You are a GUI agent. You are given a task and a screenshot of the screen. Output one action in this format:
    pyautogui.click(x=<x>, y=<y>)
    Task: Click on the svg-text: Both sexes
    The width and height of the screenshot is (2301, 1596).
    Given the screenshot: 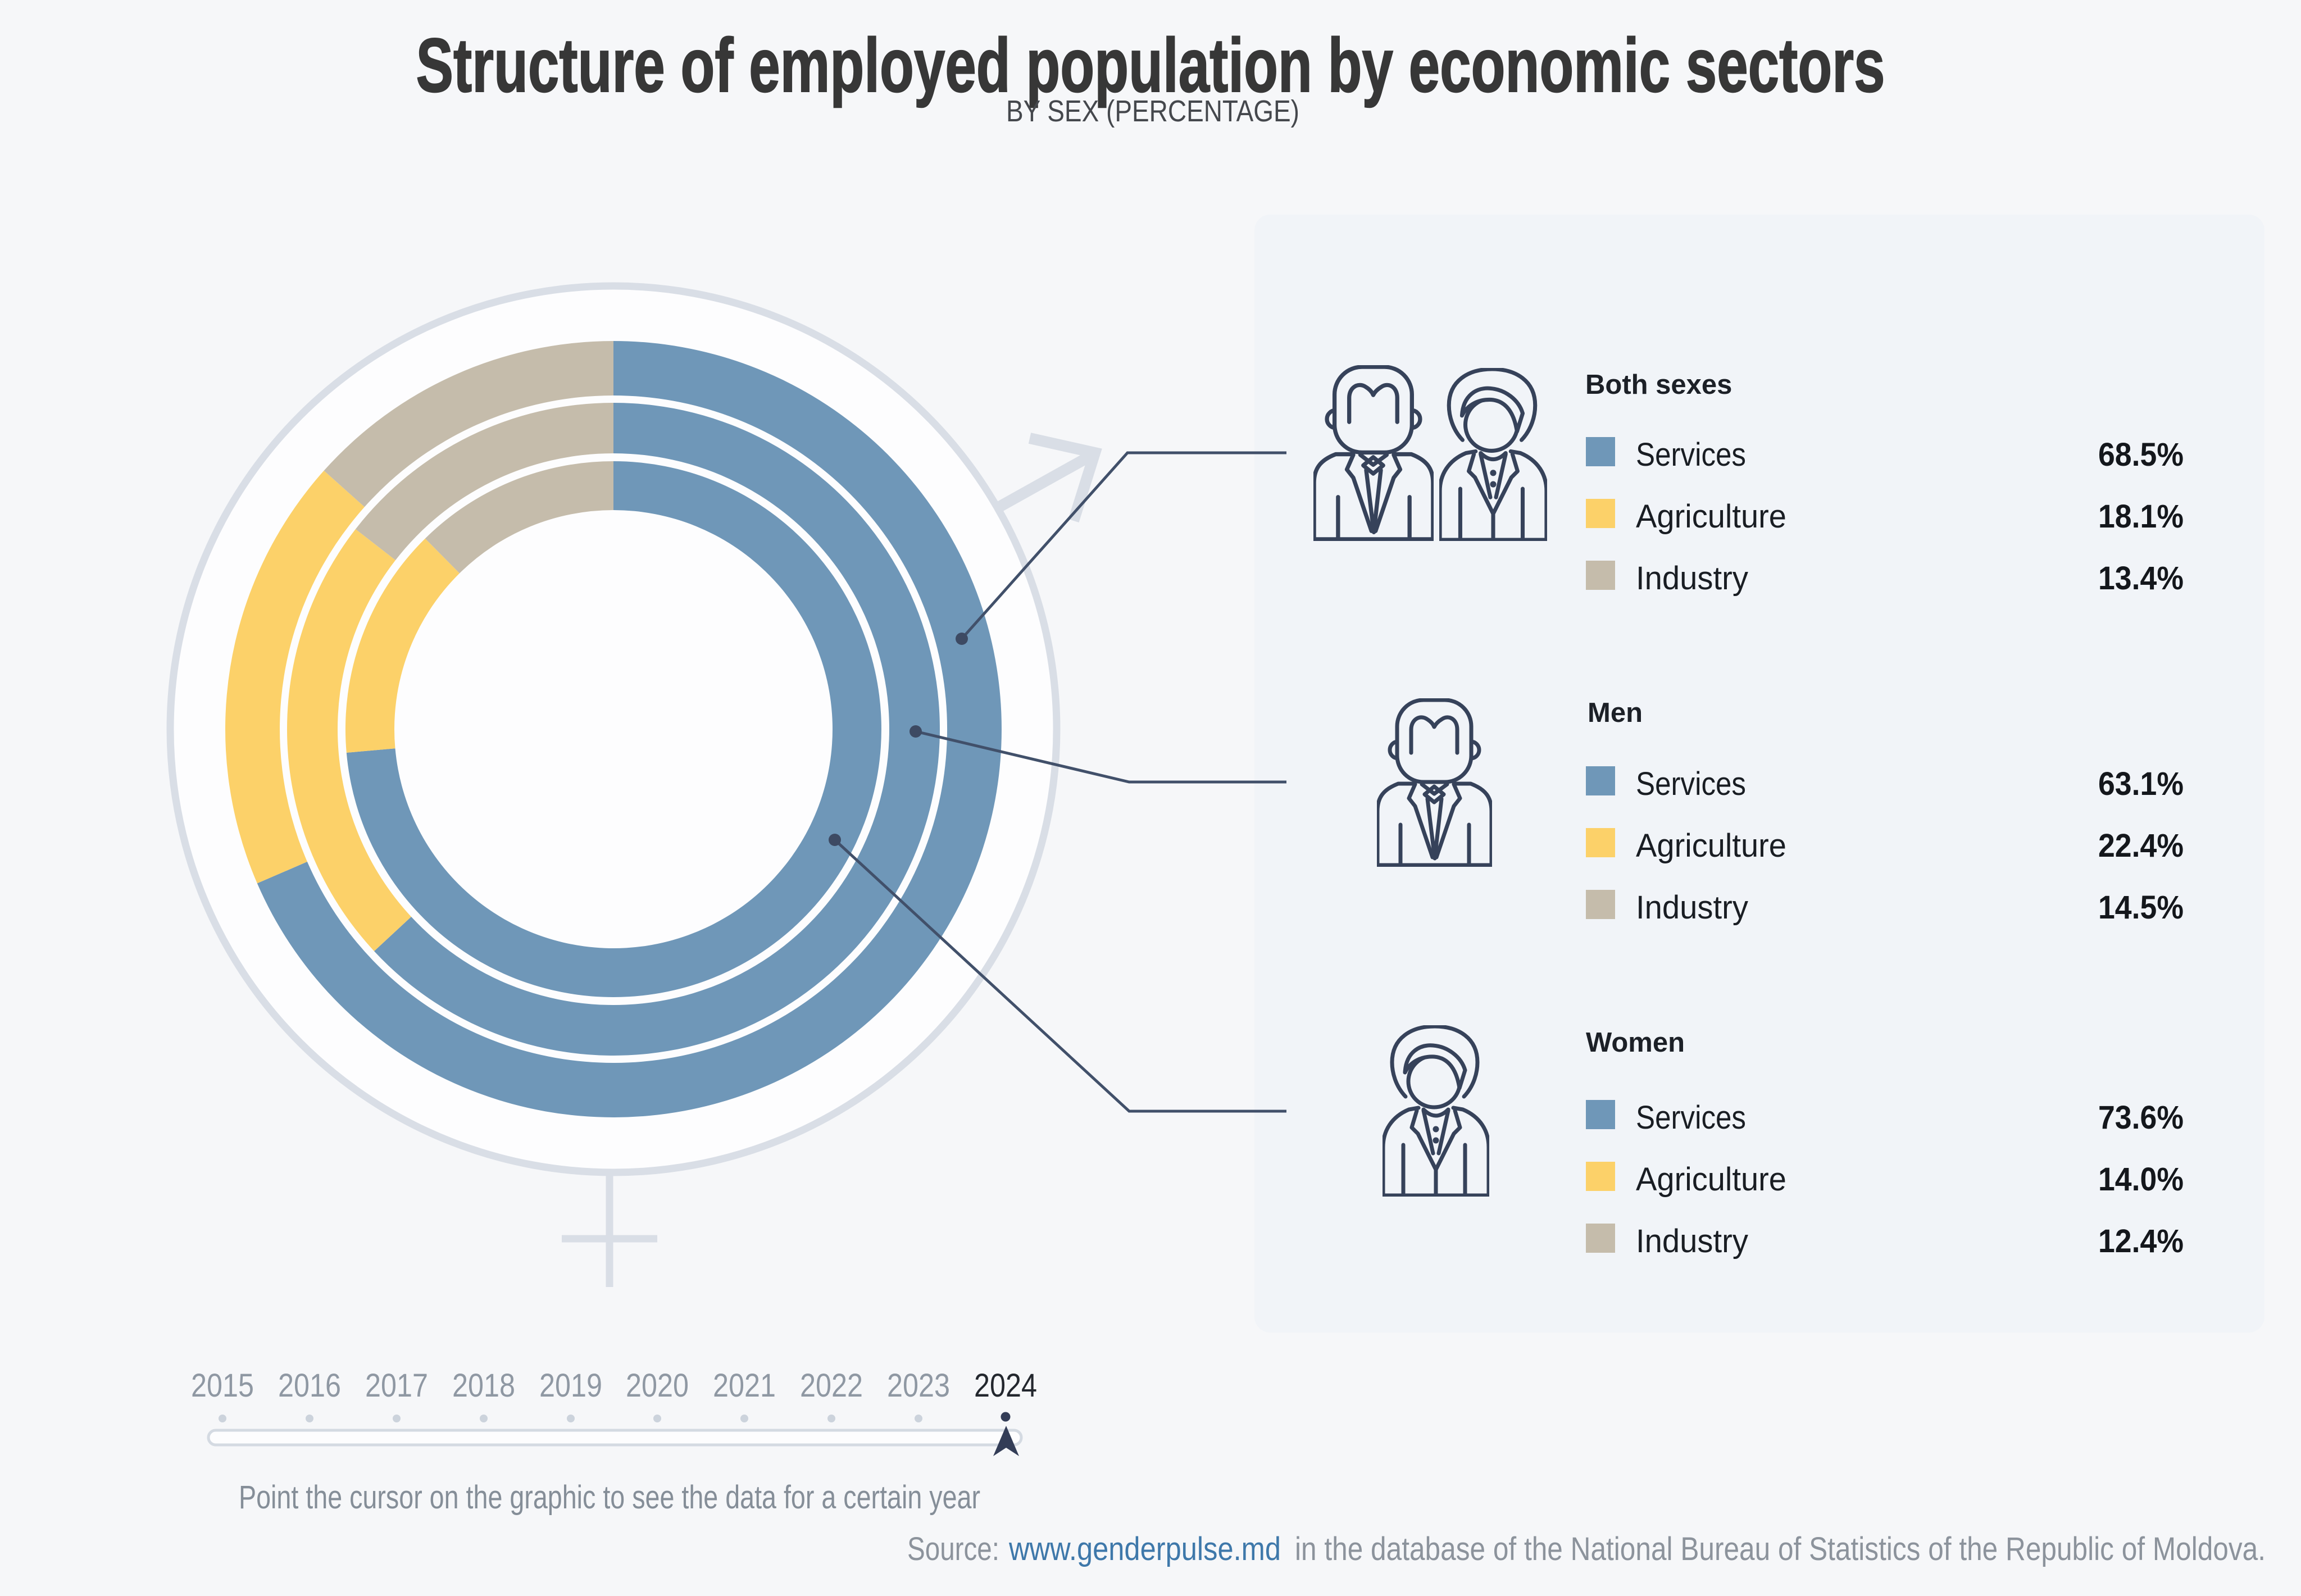 What is the action you would take?
    pyautogui.click(x=1658, y=385)
    